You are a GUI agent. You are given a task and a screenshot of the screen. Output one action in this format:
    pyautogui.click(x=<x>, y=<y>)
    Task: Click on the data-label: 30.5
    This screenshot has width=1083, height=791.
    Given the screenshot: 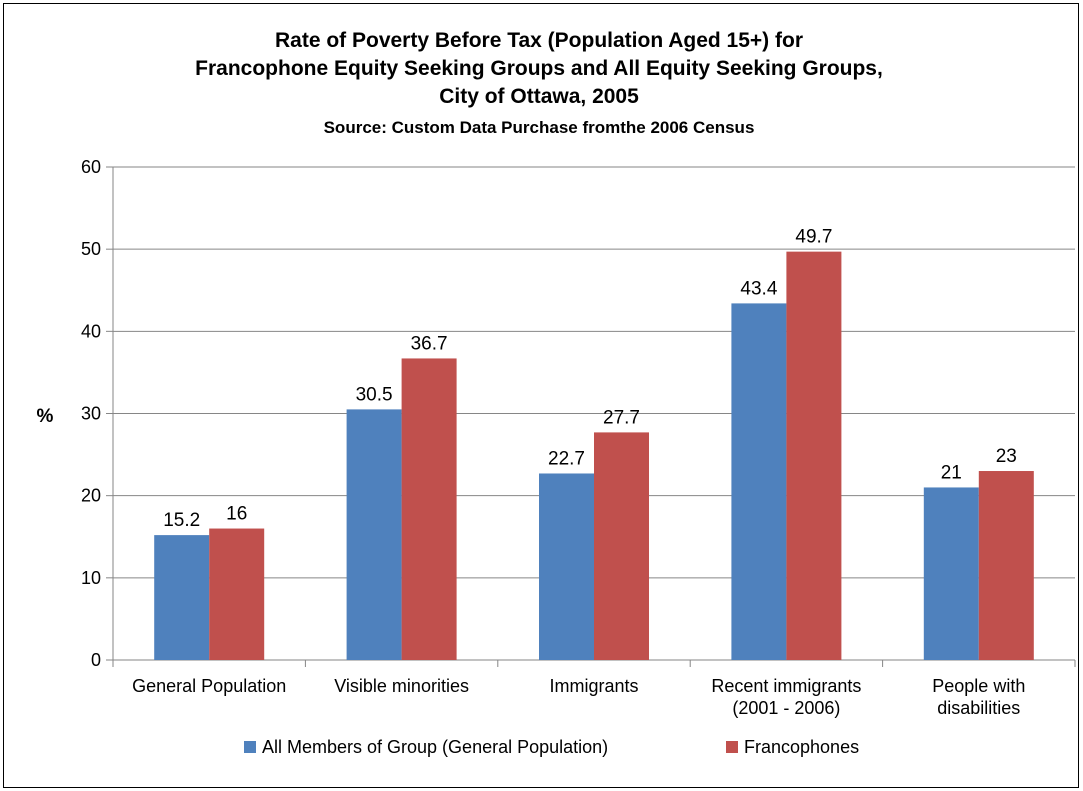 What is the action you would take?
    pyautogui.click(x=374, y=394)
    